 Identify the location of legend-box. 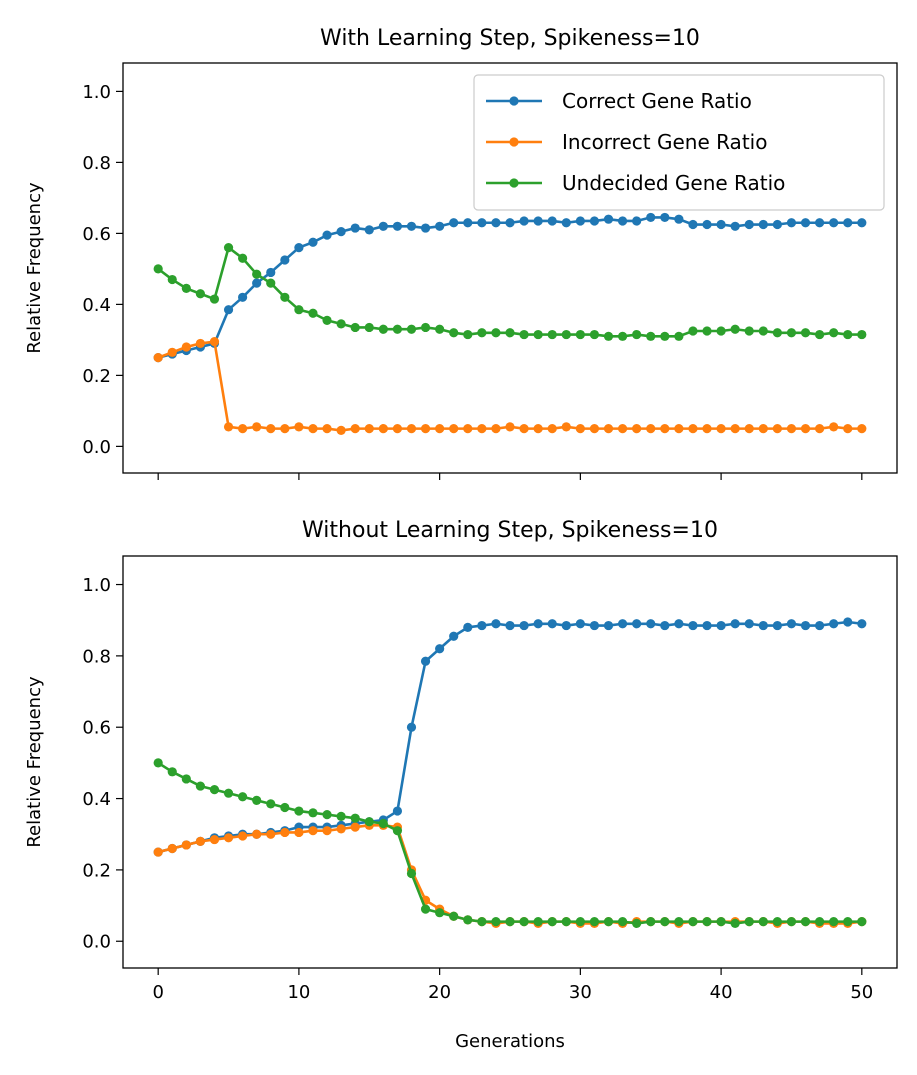
(679, 142).